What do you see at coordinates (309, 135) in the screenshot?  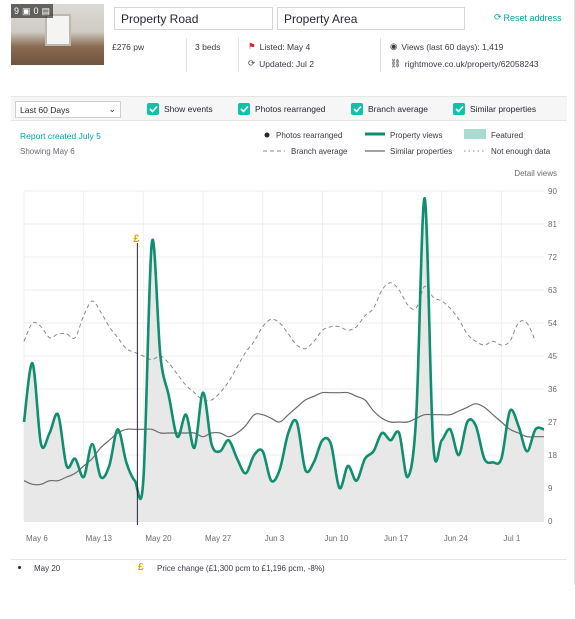 I see `legend-photos: Photos rearranged` at bounding box center [309, 135].